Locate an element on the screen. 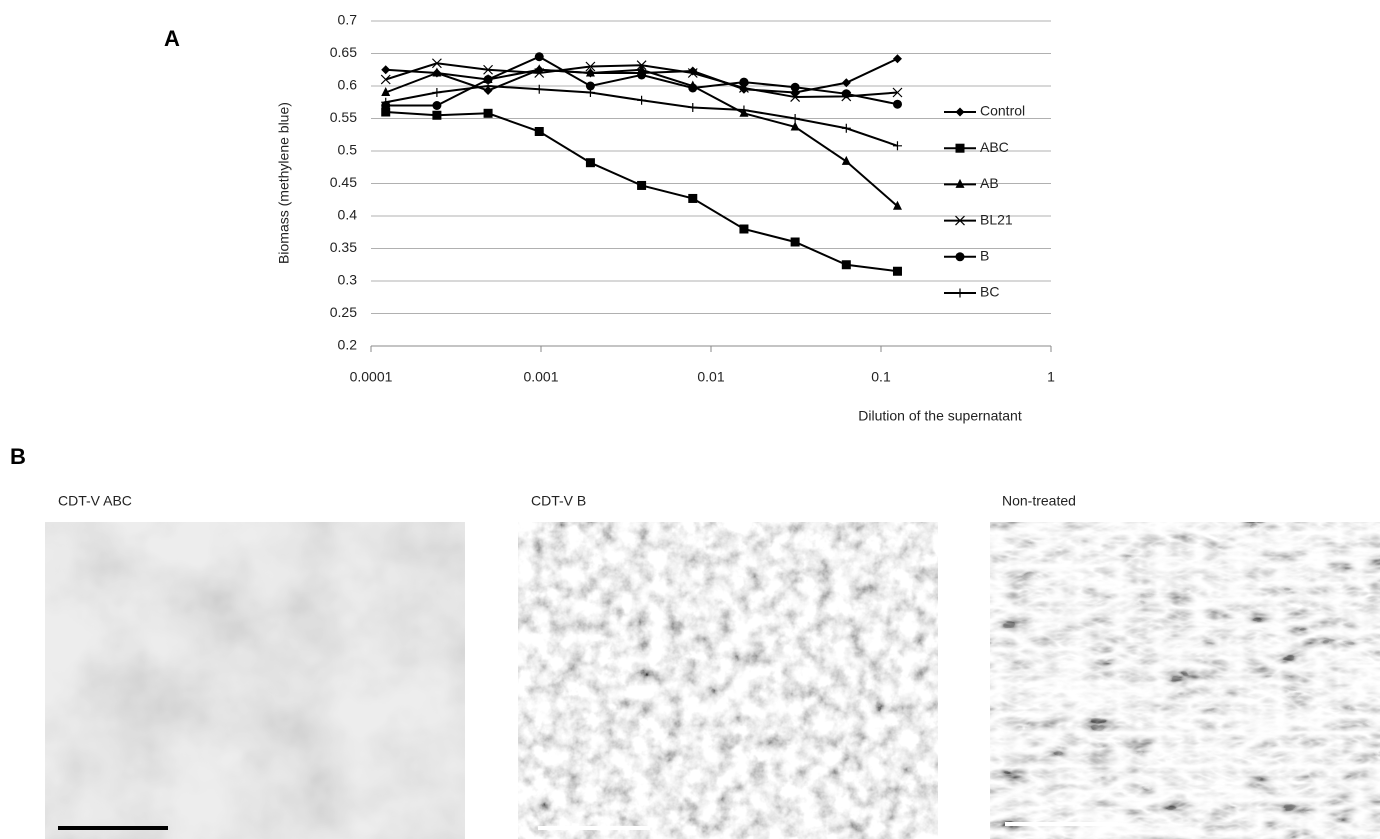 The width and height of the screenshot is (1380, 839). legend-label: BL21 is located at coordinates (996, 219).